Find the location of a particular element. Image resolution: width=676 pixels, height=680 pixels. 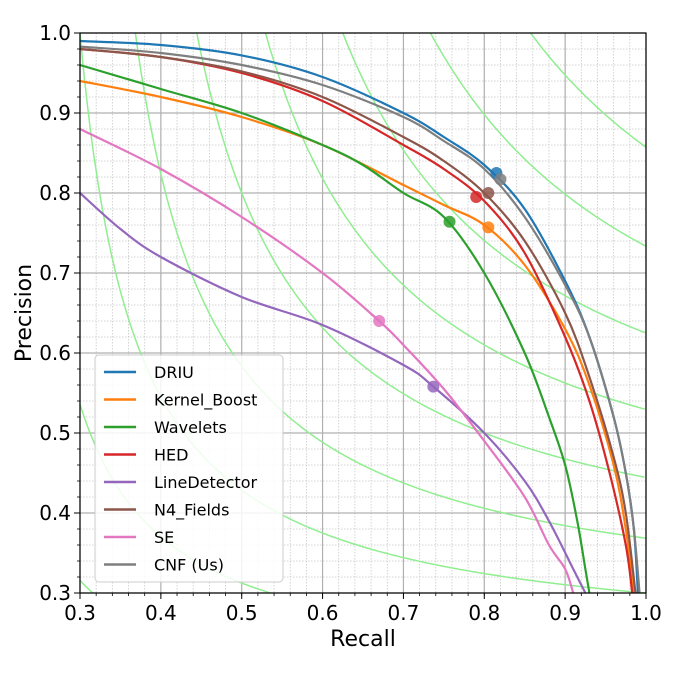

legend-label: DRIU is located at coordinates (174, 372).